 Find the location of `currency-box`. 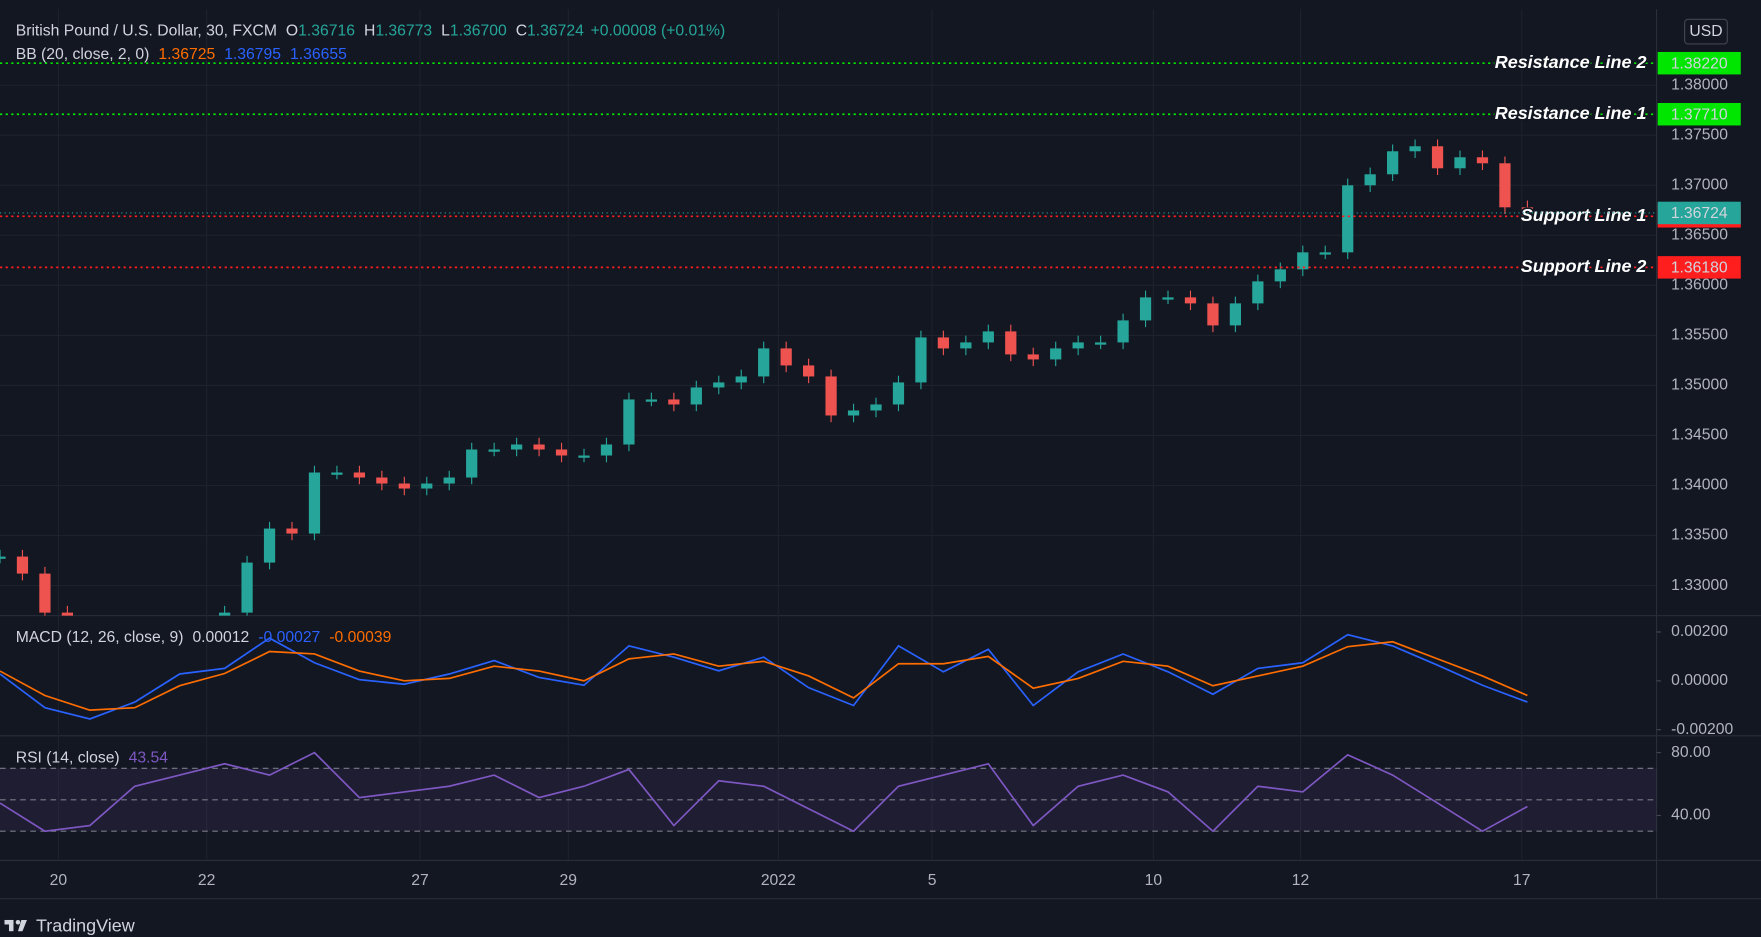

currency-box is located at coordinates (1706, 31).